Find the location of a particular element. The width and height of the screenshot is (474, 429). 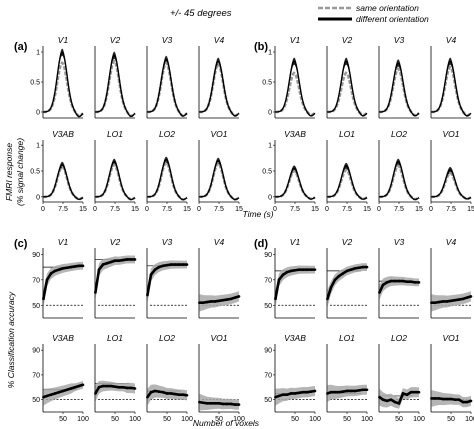

roi-title-b-lo1: LO1 is located at coordinates (347, 134).